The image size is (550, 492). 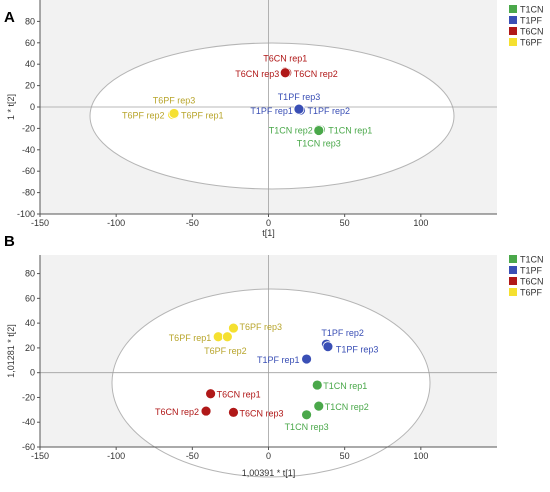 I want to click on y-axis-title: 1 * t[2], so click(x=11, y=107).